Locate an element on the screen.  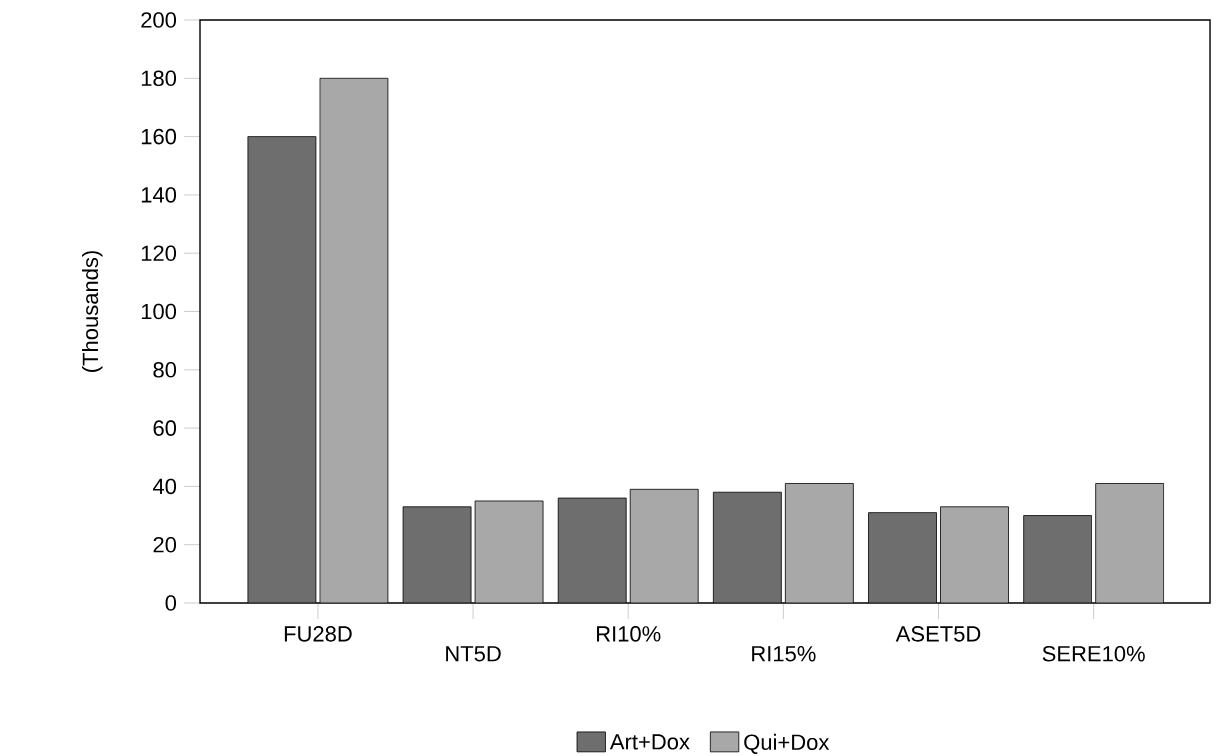
y-tick-label: 20 is located at coordinates (165, 544).